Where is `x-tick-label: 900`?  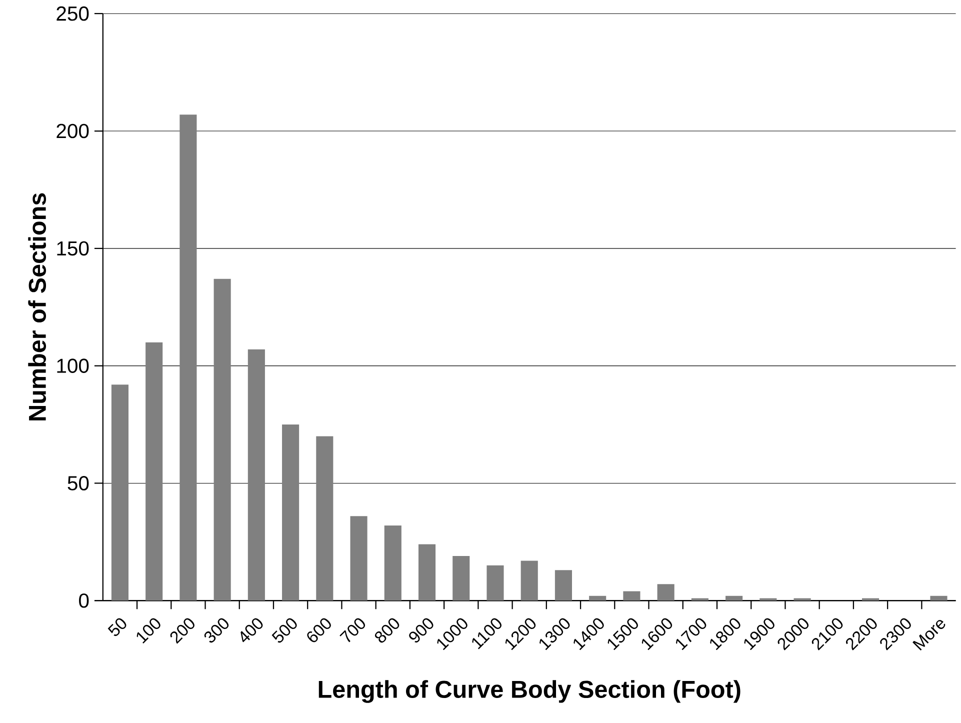
x-tick-label: 900 is located at coordinates (421, 630).